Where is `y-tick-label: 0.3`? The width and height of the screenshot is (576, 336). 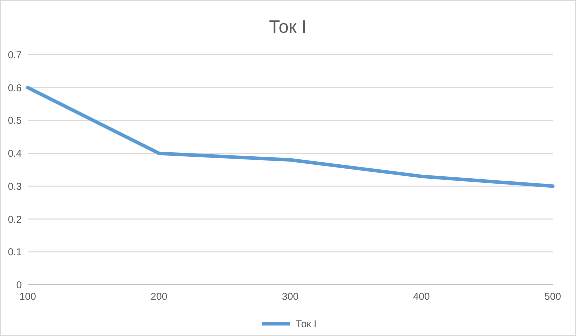 y-tick-label: 0.3 is located at coordinates (15, 187).